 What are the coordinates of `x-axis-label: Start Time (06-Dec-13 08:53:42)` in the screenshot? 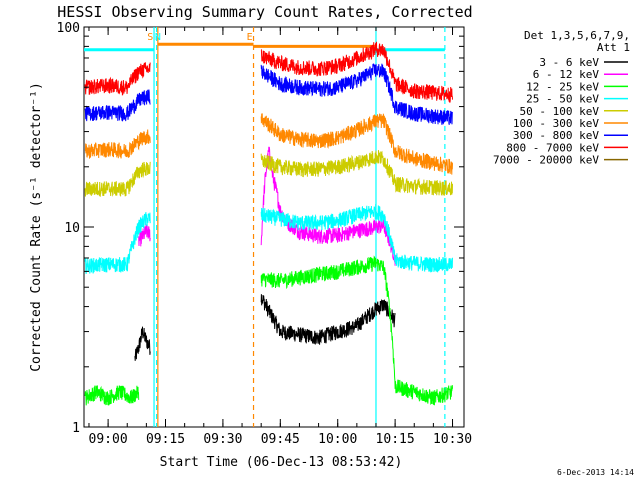 It's located at (281, 462).